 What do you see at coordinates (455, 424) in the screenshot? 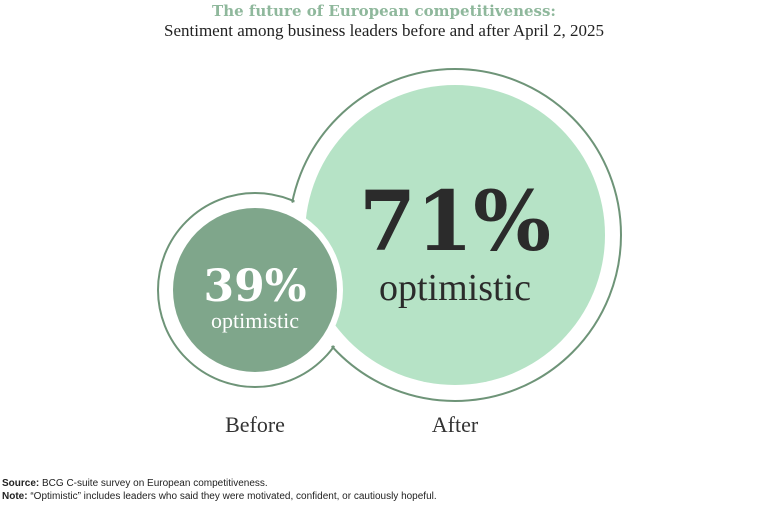
I see `after-category-label: After` at bounding box center [455, 424].